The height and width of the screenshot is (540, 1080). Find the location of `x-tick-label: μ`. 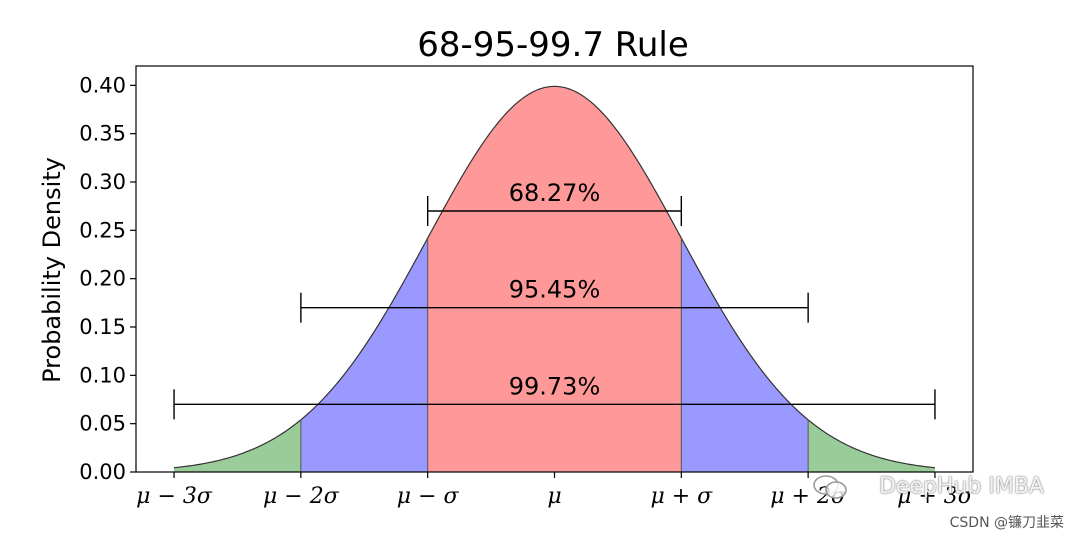

x-tick-label: μ is located at coordinates (554, 496).